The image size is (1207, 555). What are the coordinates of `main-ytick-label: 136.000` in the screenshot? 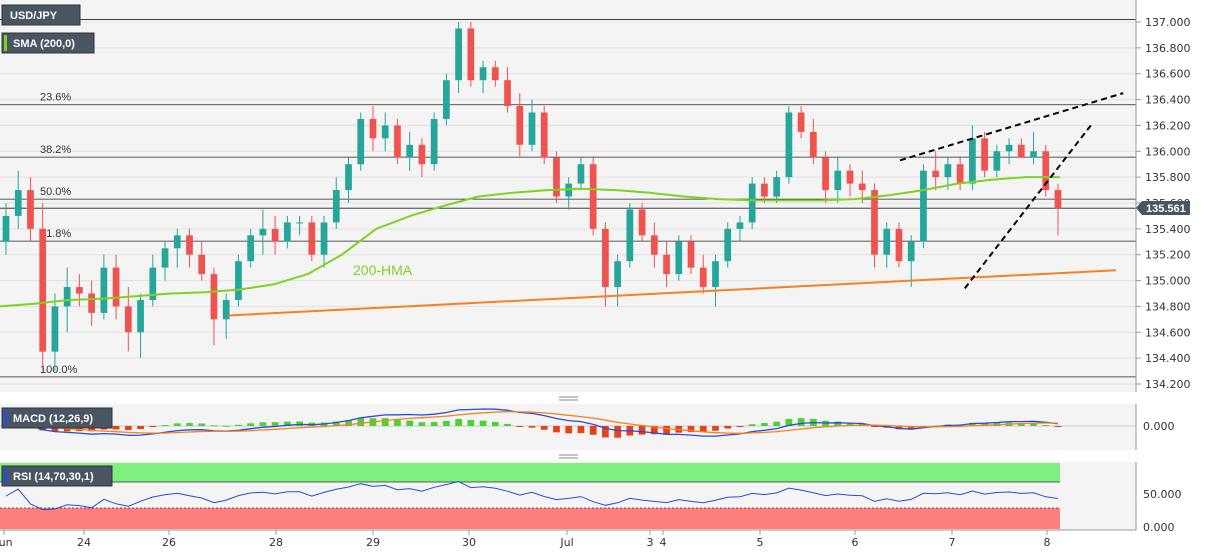 It's located at (1168, 151).